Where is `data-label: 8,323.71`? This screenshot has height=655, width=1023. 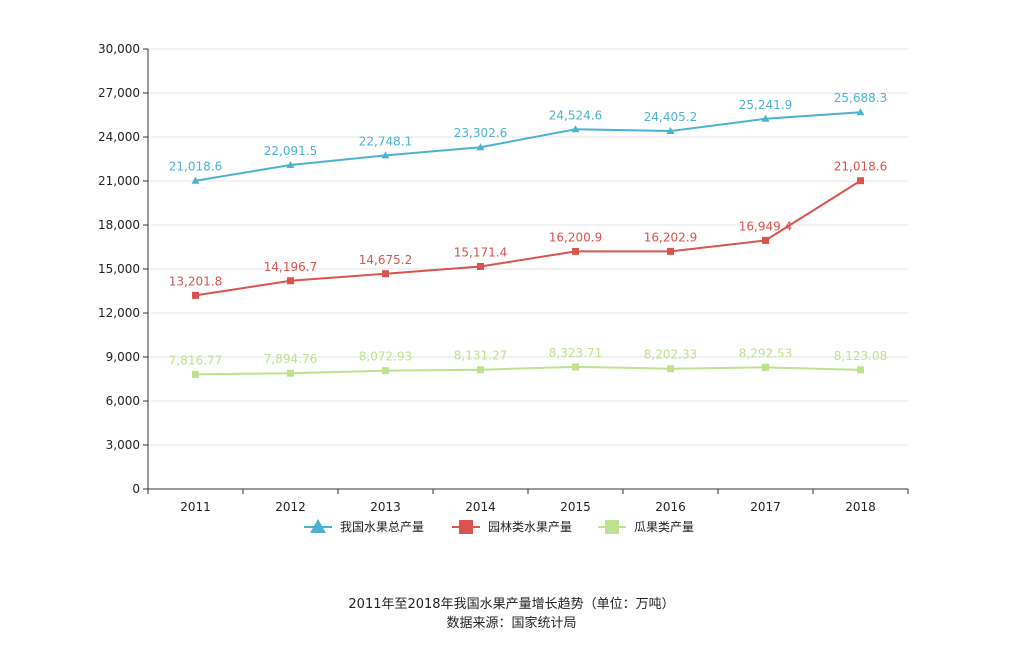
data-label: 8,323.71 is located at coordinates (575, 353).